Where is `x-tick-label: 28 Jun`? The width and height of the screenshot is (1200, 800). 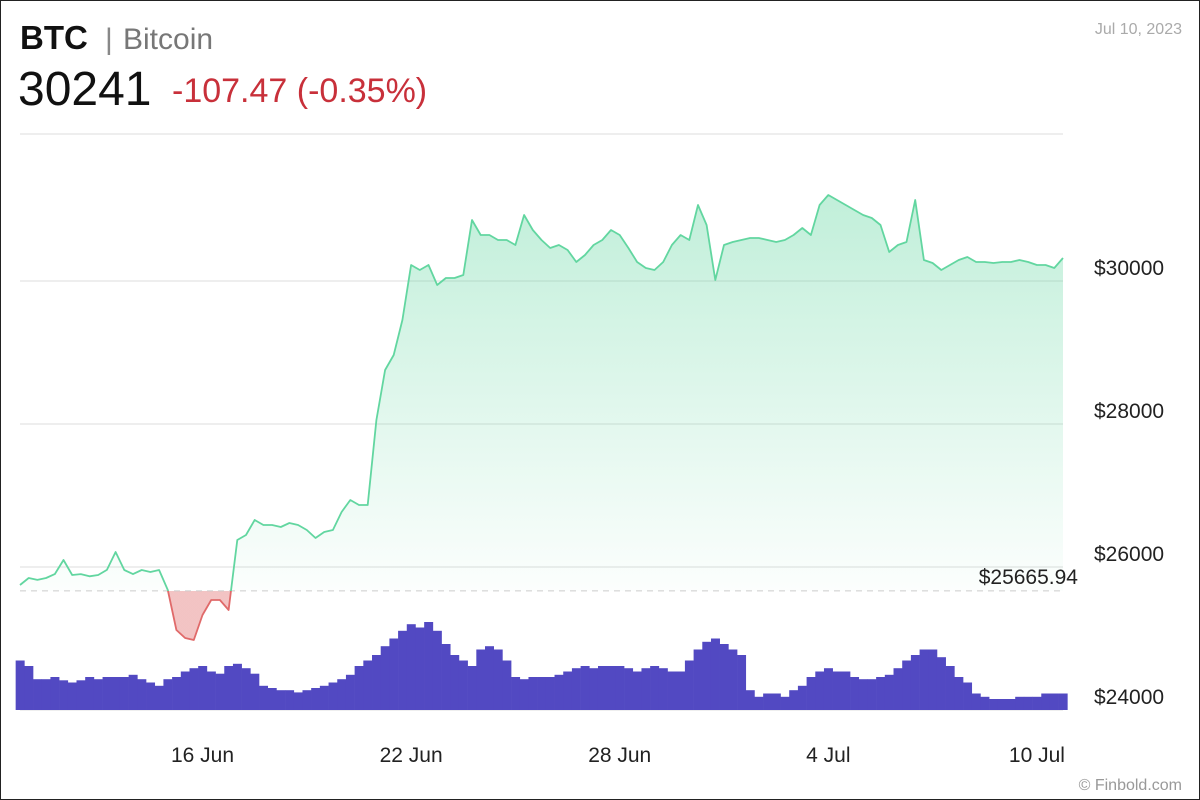 x-tick-label: 28 Jun is located at coordinates (619, 755).